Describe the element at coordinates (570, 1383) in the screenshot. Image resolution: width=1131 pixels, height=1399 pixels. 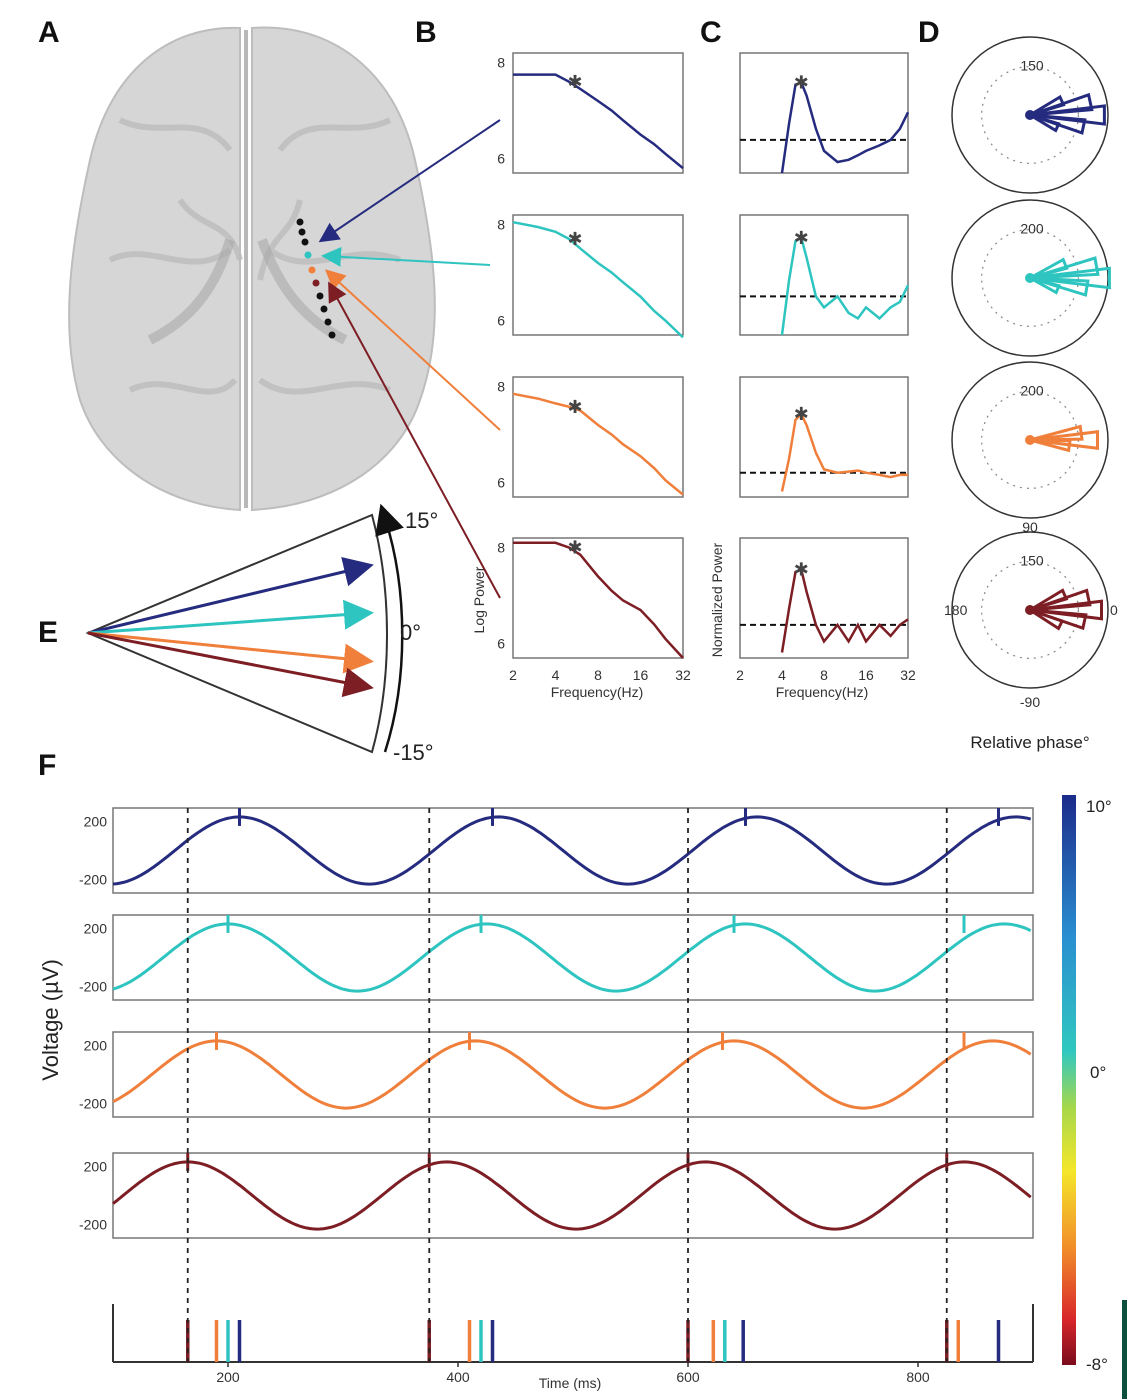
I see `f-xlabel: Time (ms)` at that location.